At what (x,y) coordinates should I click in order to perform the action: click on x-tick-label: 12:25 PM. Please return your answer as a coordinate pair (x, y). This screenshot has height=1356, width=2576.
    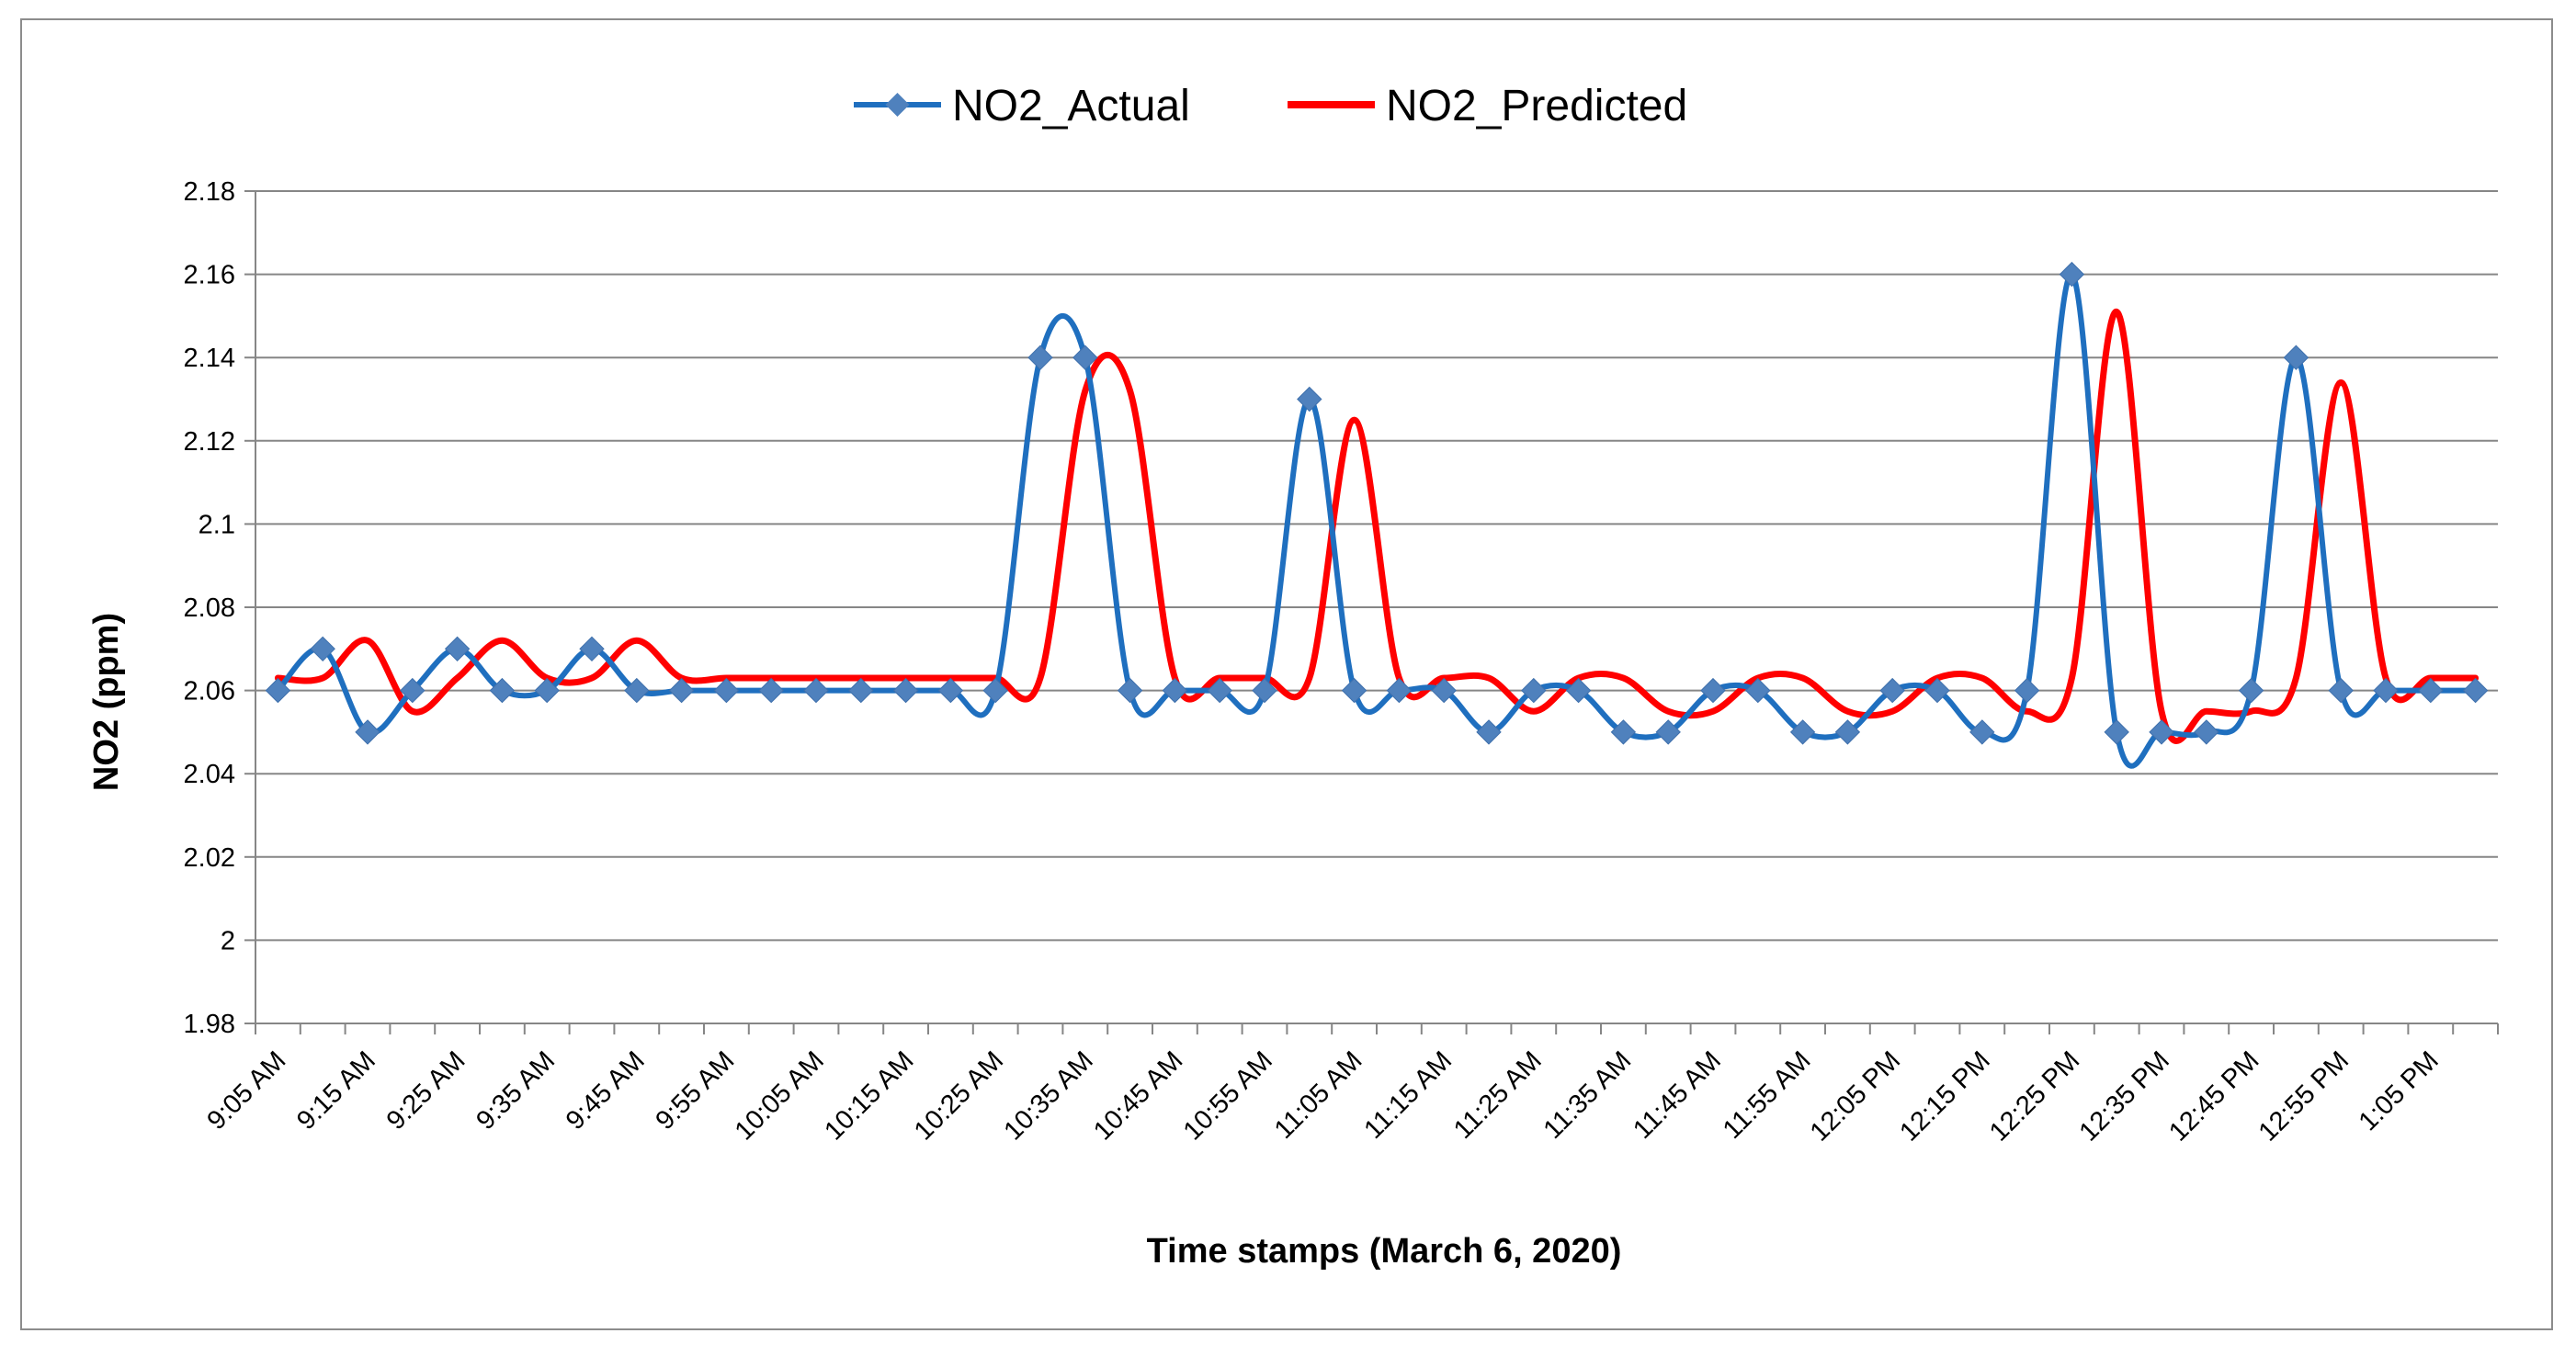
    Looking at the image, I should click on (2034, 1096).